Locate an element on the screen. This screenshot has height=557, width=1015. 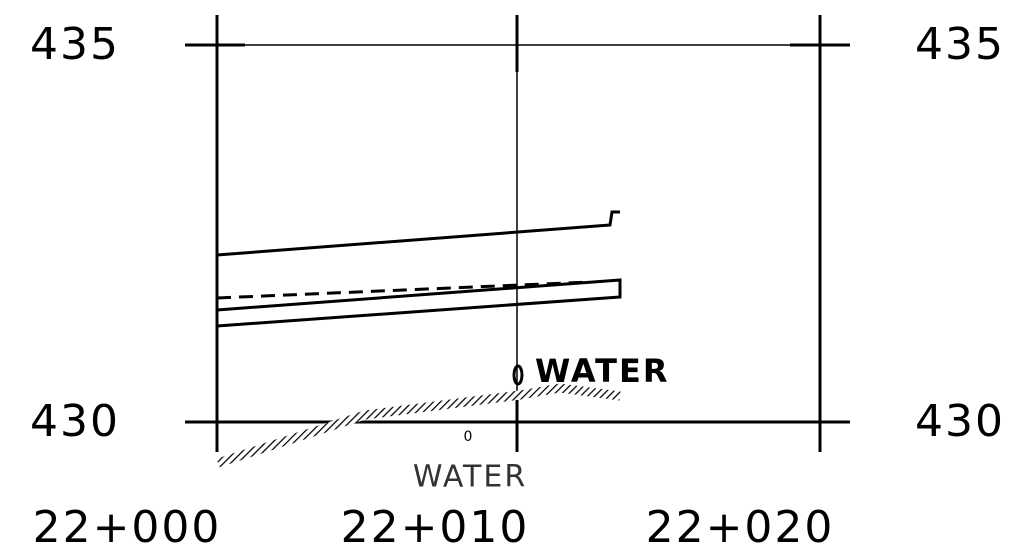
profile-lines is located at coordinates (418, 269).